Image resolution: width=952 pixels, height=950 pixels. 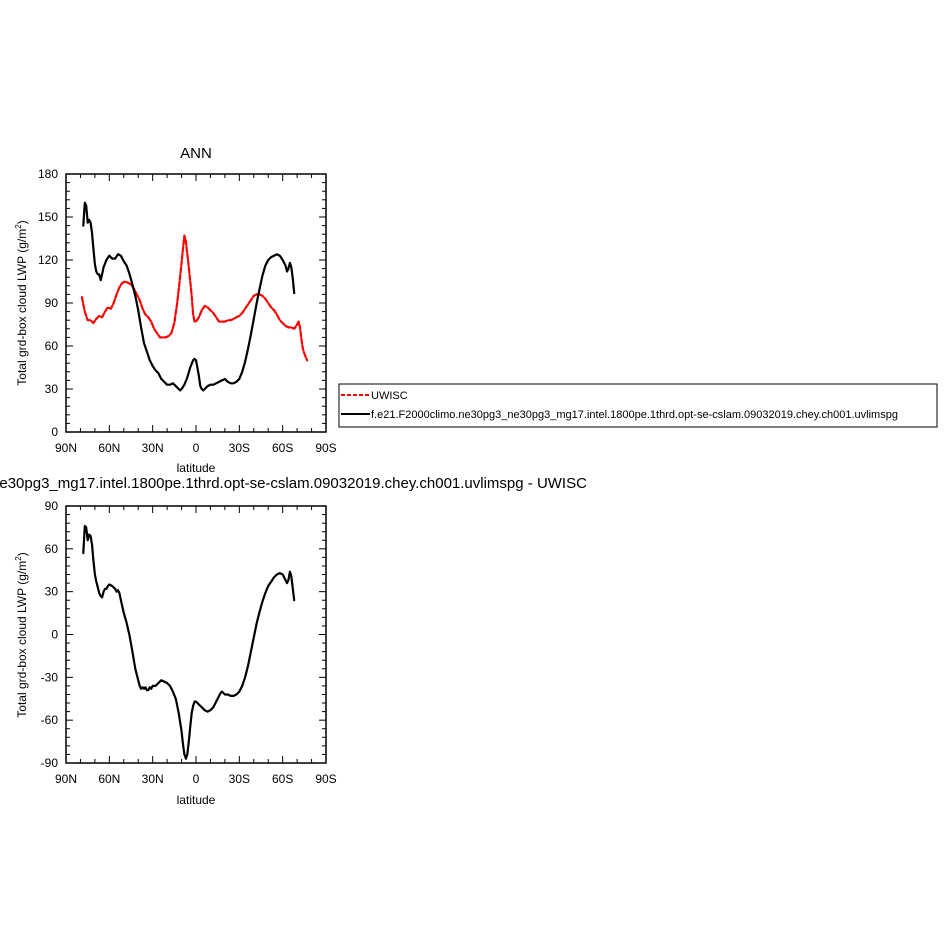 What do you see at coordinates (196, 468) in the screenshot?
I see `top-panel-x-axis-label: latitude` at bounding box center [196, 468].